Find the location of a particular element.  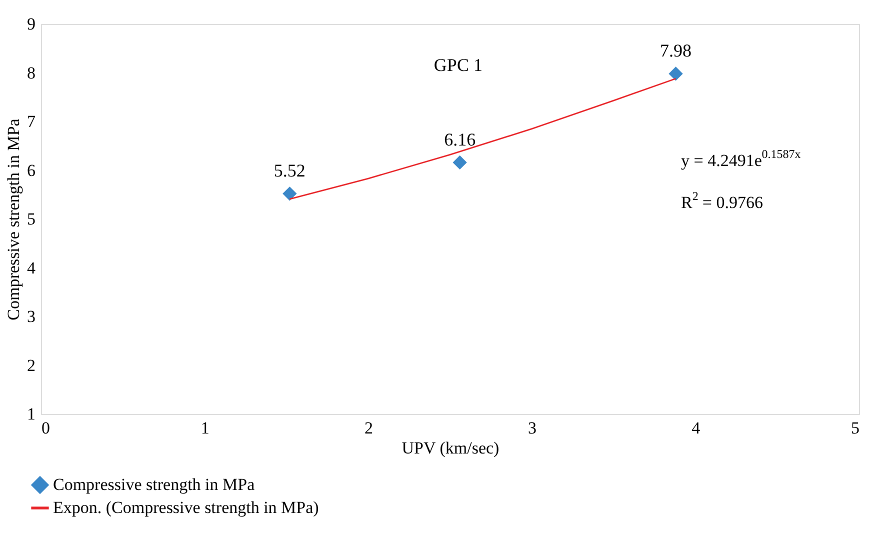

x-tick-label: 4 is located at coordinates (696, 428).